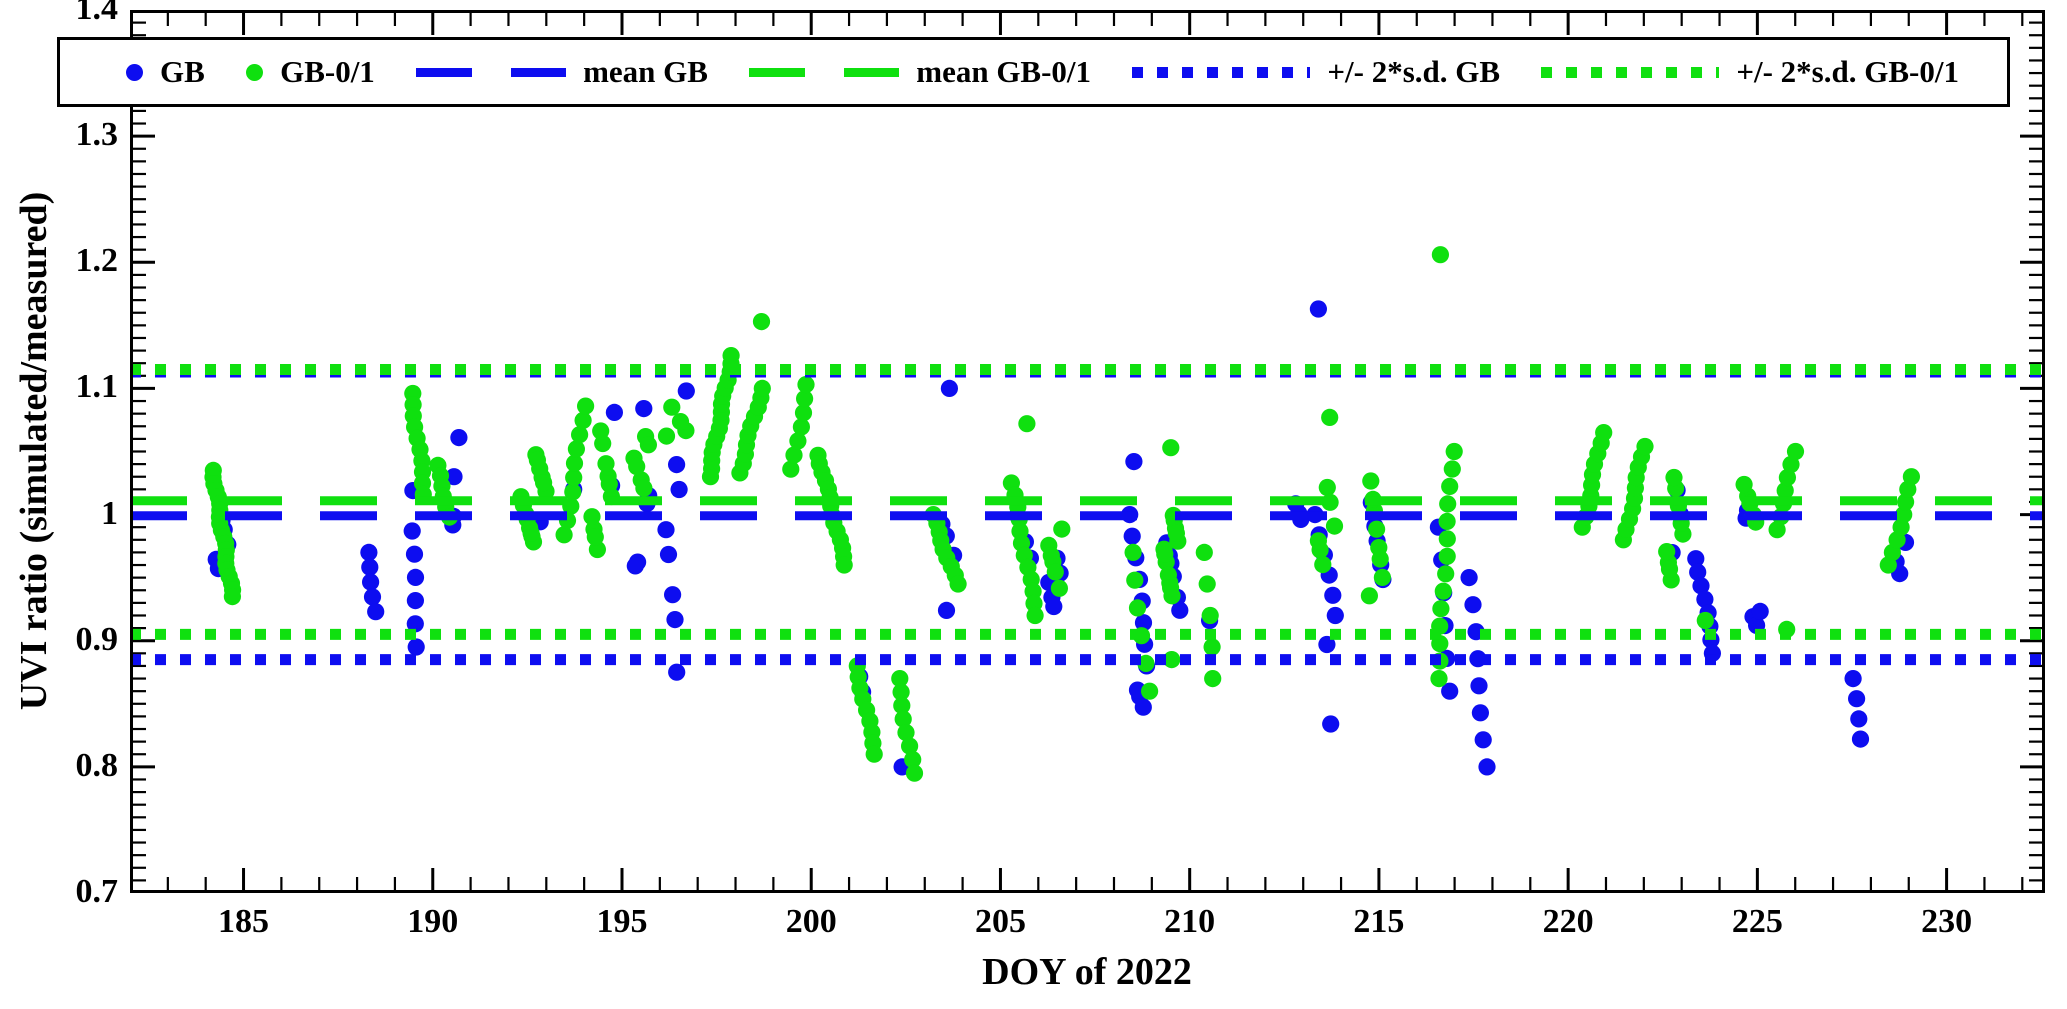 This screenshot has width=2067, height=1009. What do you see at coordinates (1000, 921) in the screenshot?
I see `x-tick-label: 205` at bounding box center [1000, 921].